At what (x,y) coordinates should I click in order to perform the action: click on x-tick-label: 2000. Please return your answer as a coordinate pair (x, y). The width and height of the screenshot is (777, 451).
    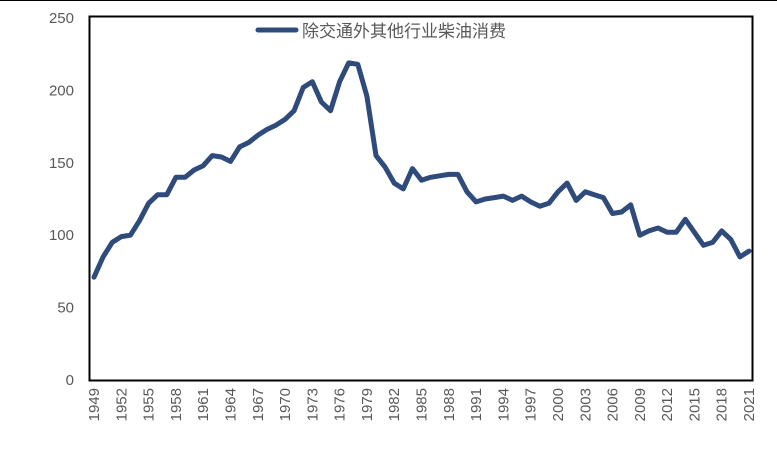
    Looking at the image, I should click on (558, 404).